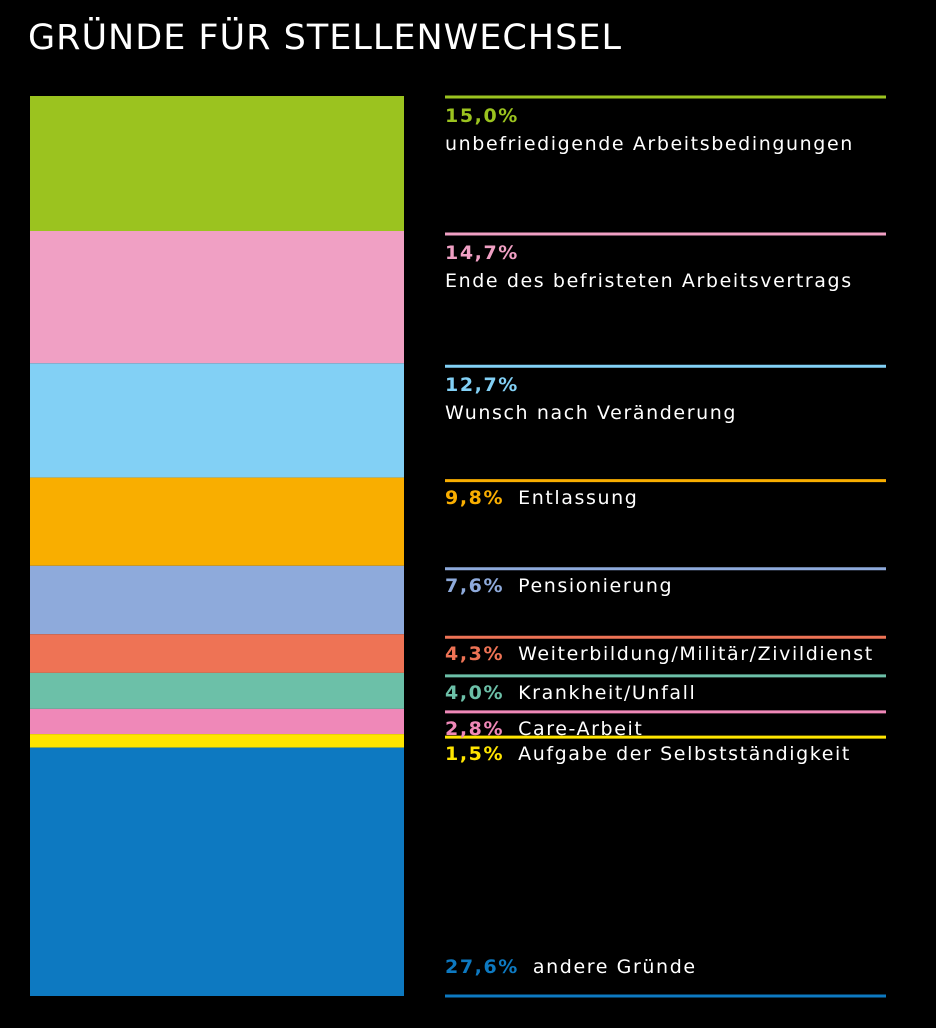  What do you see at coordinates (649, 130) in the screenshot?
I see `segment-label: 15,0% unbefriedigende Arbeitsbedingungen` at bounding box center [649, 130].